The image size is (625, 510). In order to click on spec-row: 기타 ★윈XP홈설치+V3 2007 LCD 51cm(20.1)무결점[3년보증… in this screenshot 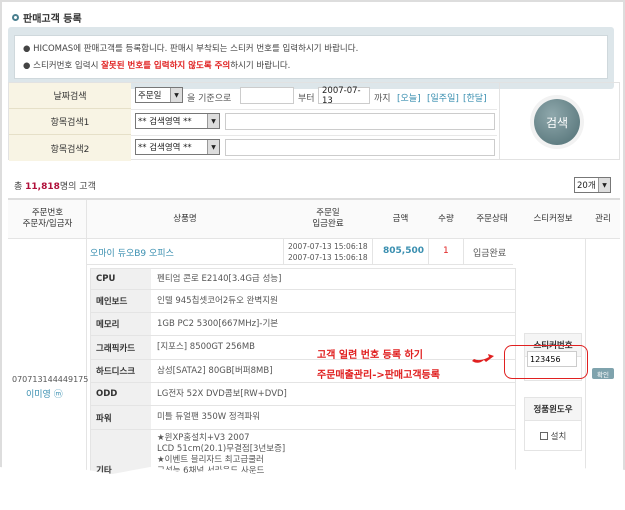, I will do `click(303, 469)`.